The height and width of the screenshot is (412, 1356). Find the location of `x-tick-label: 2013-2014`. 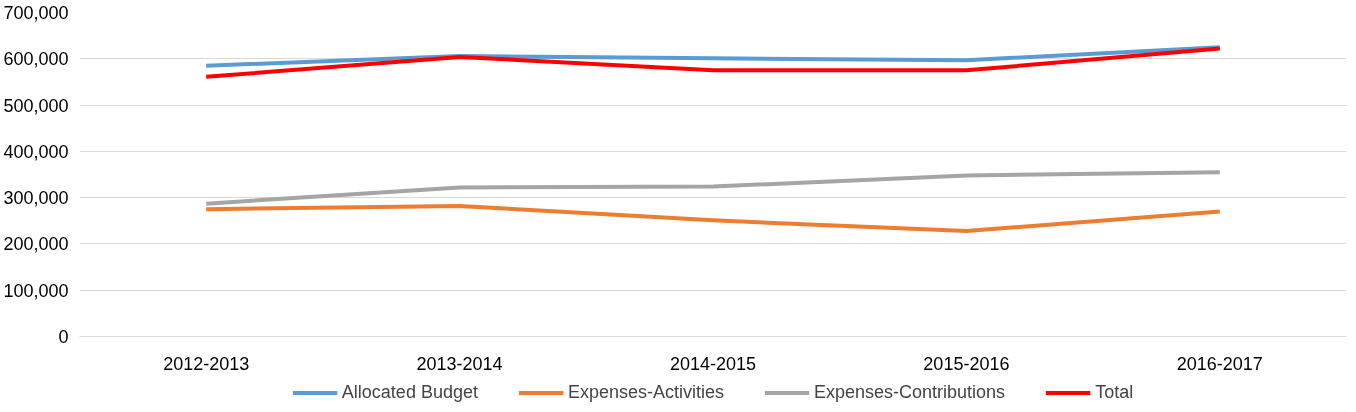

x-tick-label: 2013-2014 is located at coordinates (459, 363).